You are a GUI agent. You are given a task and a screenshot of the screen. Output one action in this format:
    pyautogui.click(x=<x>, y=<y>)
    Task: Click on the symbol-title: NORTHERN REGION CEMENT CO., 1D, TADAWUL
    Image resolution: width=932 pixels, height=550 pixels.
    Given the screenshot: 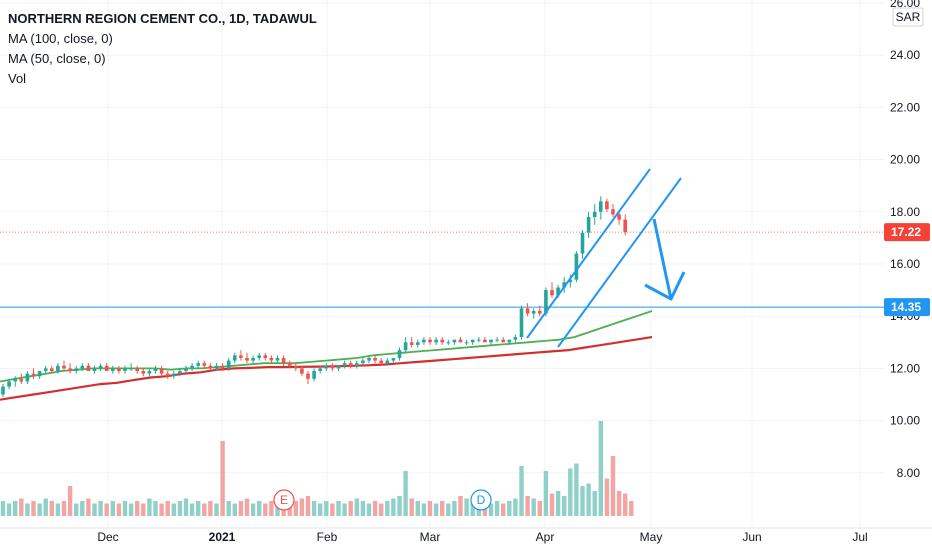 What is the action you would take?
    pyautogui.click(x=162, y=18)
    